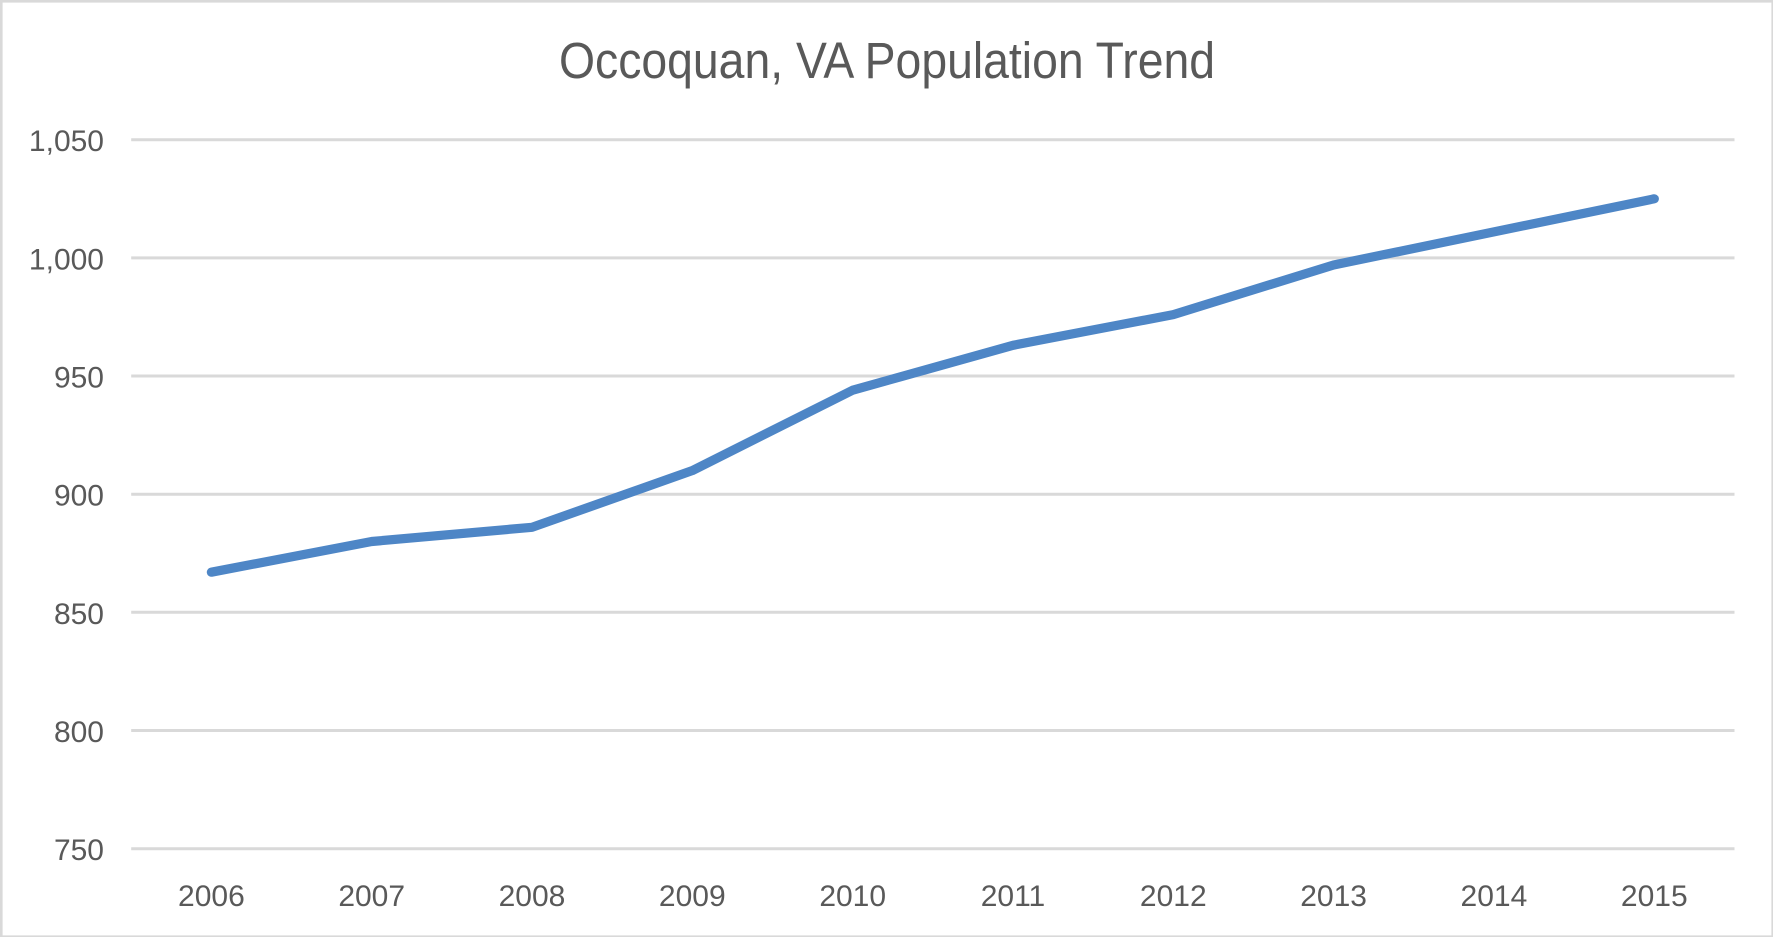 Image resolution: width=1773 pixels, height=937 pixels. I want to click on svg-text: 2008, so click(532, 896).